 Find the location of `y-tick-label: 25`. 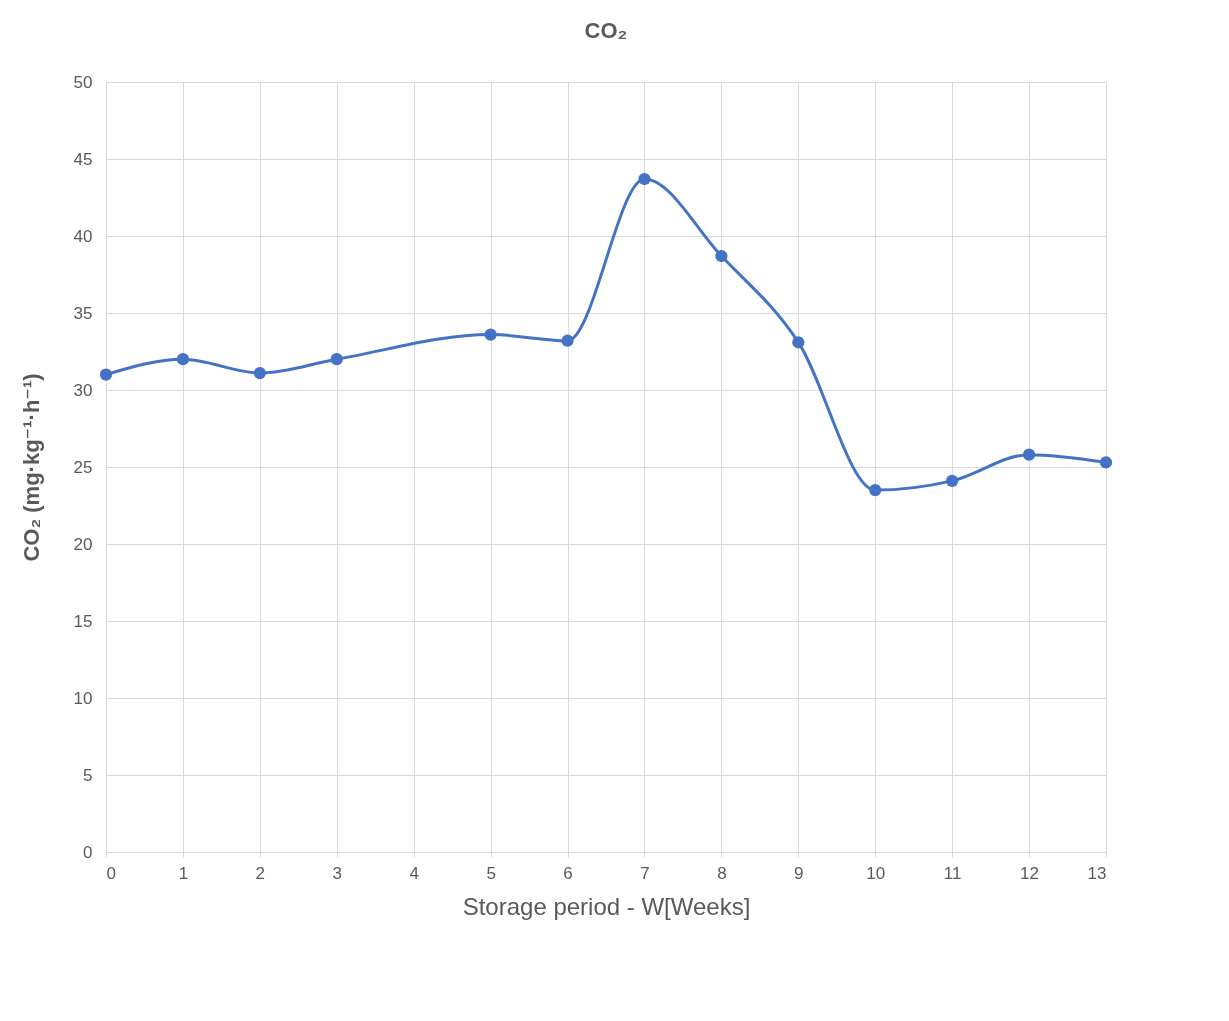

y-tick-label: 25 is located at coordinates (83, 467).